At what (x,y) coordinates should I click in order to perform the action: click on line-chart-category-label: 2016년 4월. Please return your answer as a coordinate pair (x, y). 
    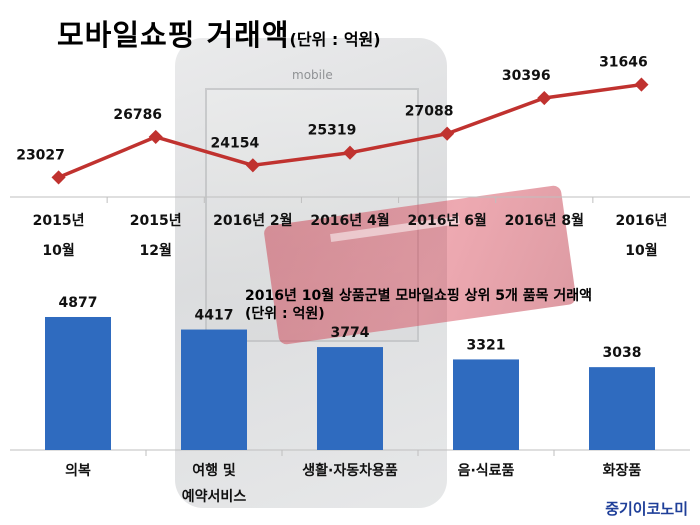
    Looking at the image, I should click on (349, 220).